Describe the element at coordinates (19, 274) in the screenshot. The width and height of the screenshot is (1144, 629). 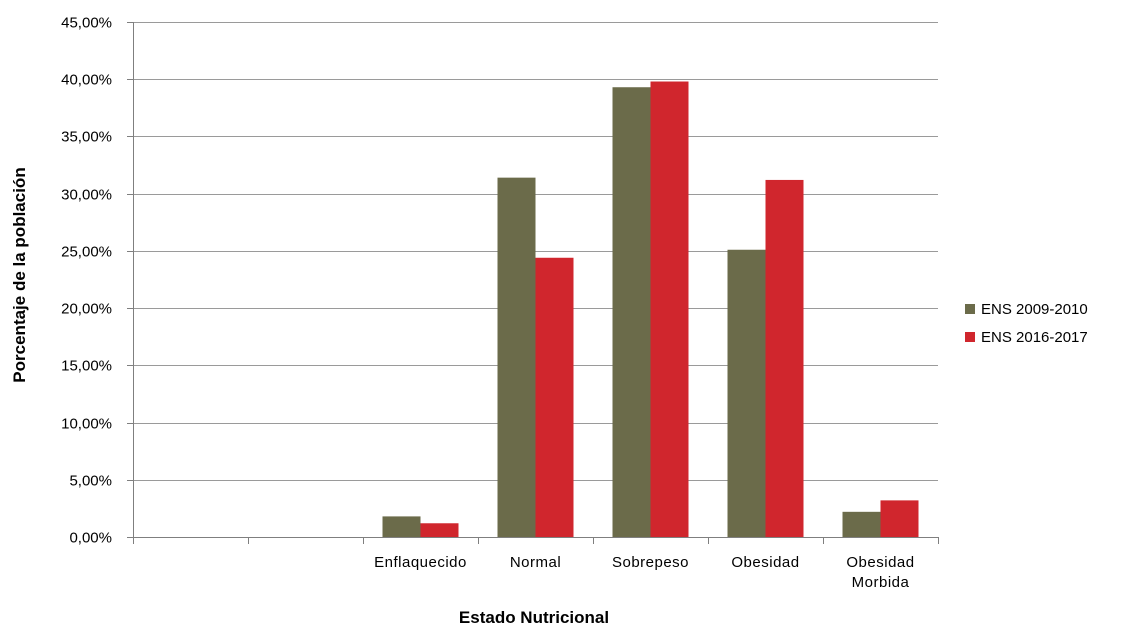
I see `y-axis-title: Porcentaje de la población` at that location.